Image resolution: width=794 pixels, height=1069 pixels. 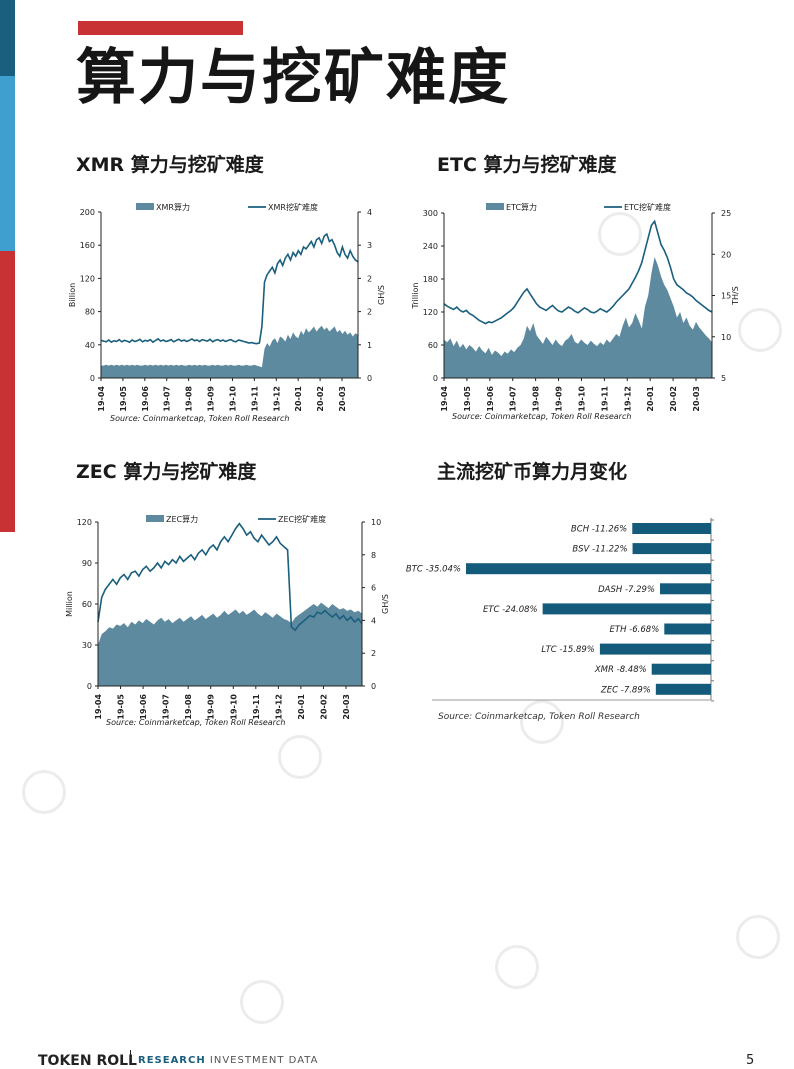 I want to click on y2-tick-label: 25, so click(x=726, y=213).